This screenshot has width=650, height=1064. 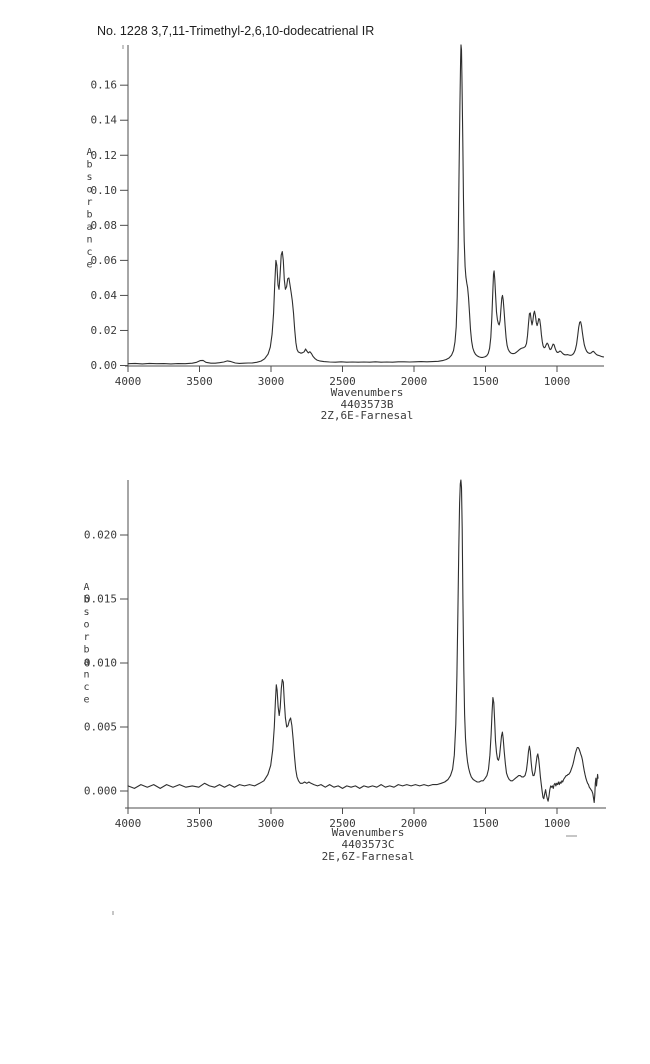 I want to click on scan-artifact-dash, so click(x=571, y=836).